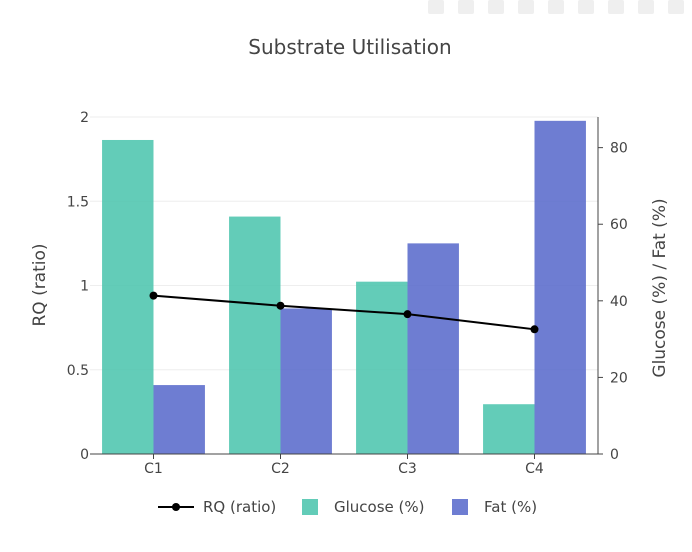 This screenshot has width=692, height=552. I want to click on pan-icon, so click(496, 7).